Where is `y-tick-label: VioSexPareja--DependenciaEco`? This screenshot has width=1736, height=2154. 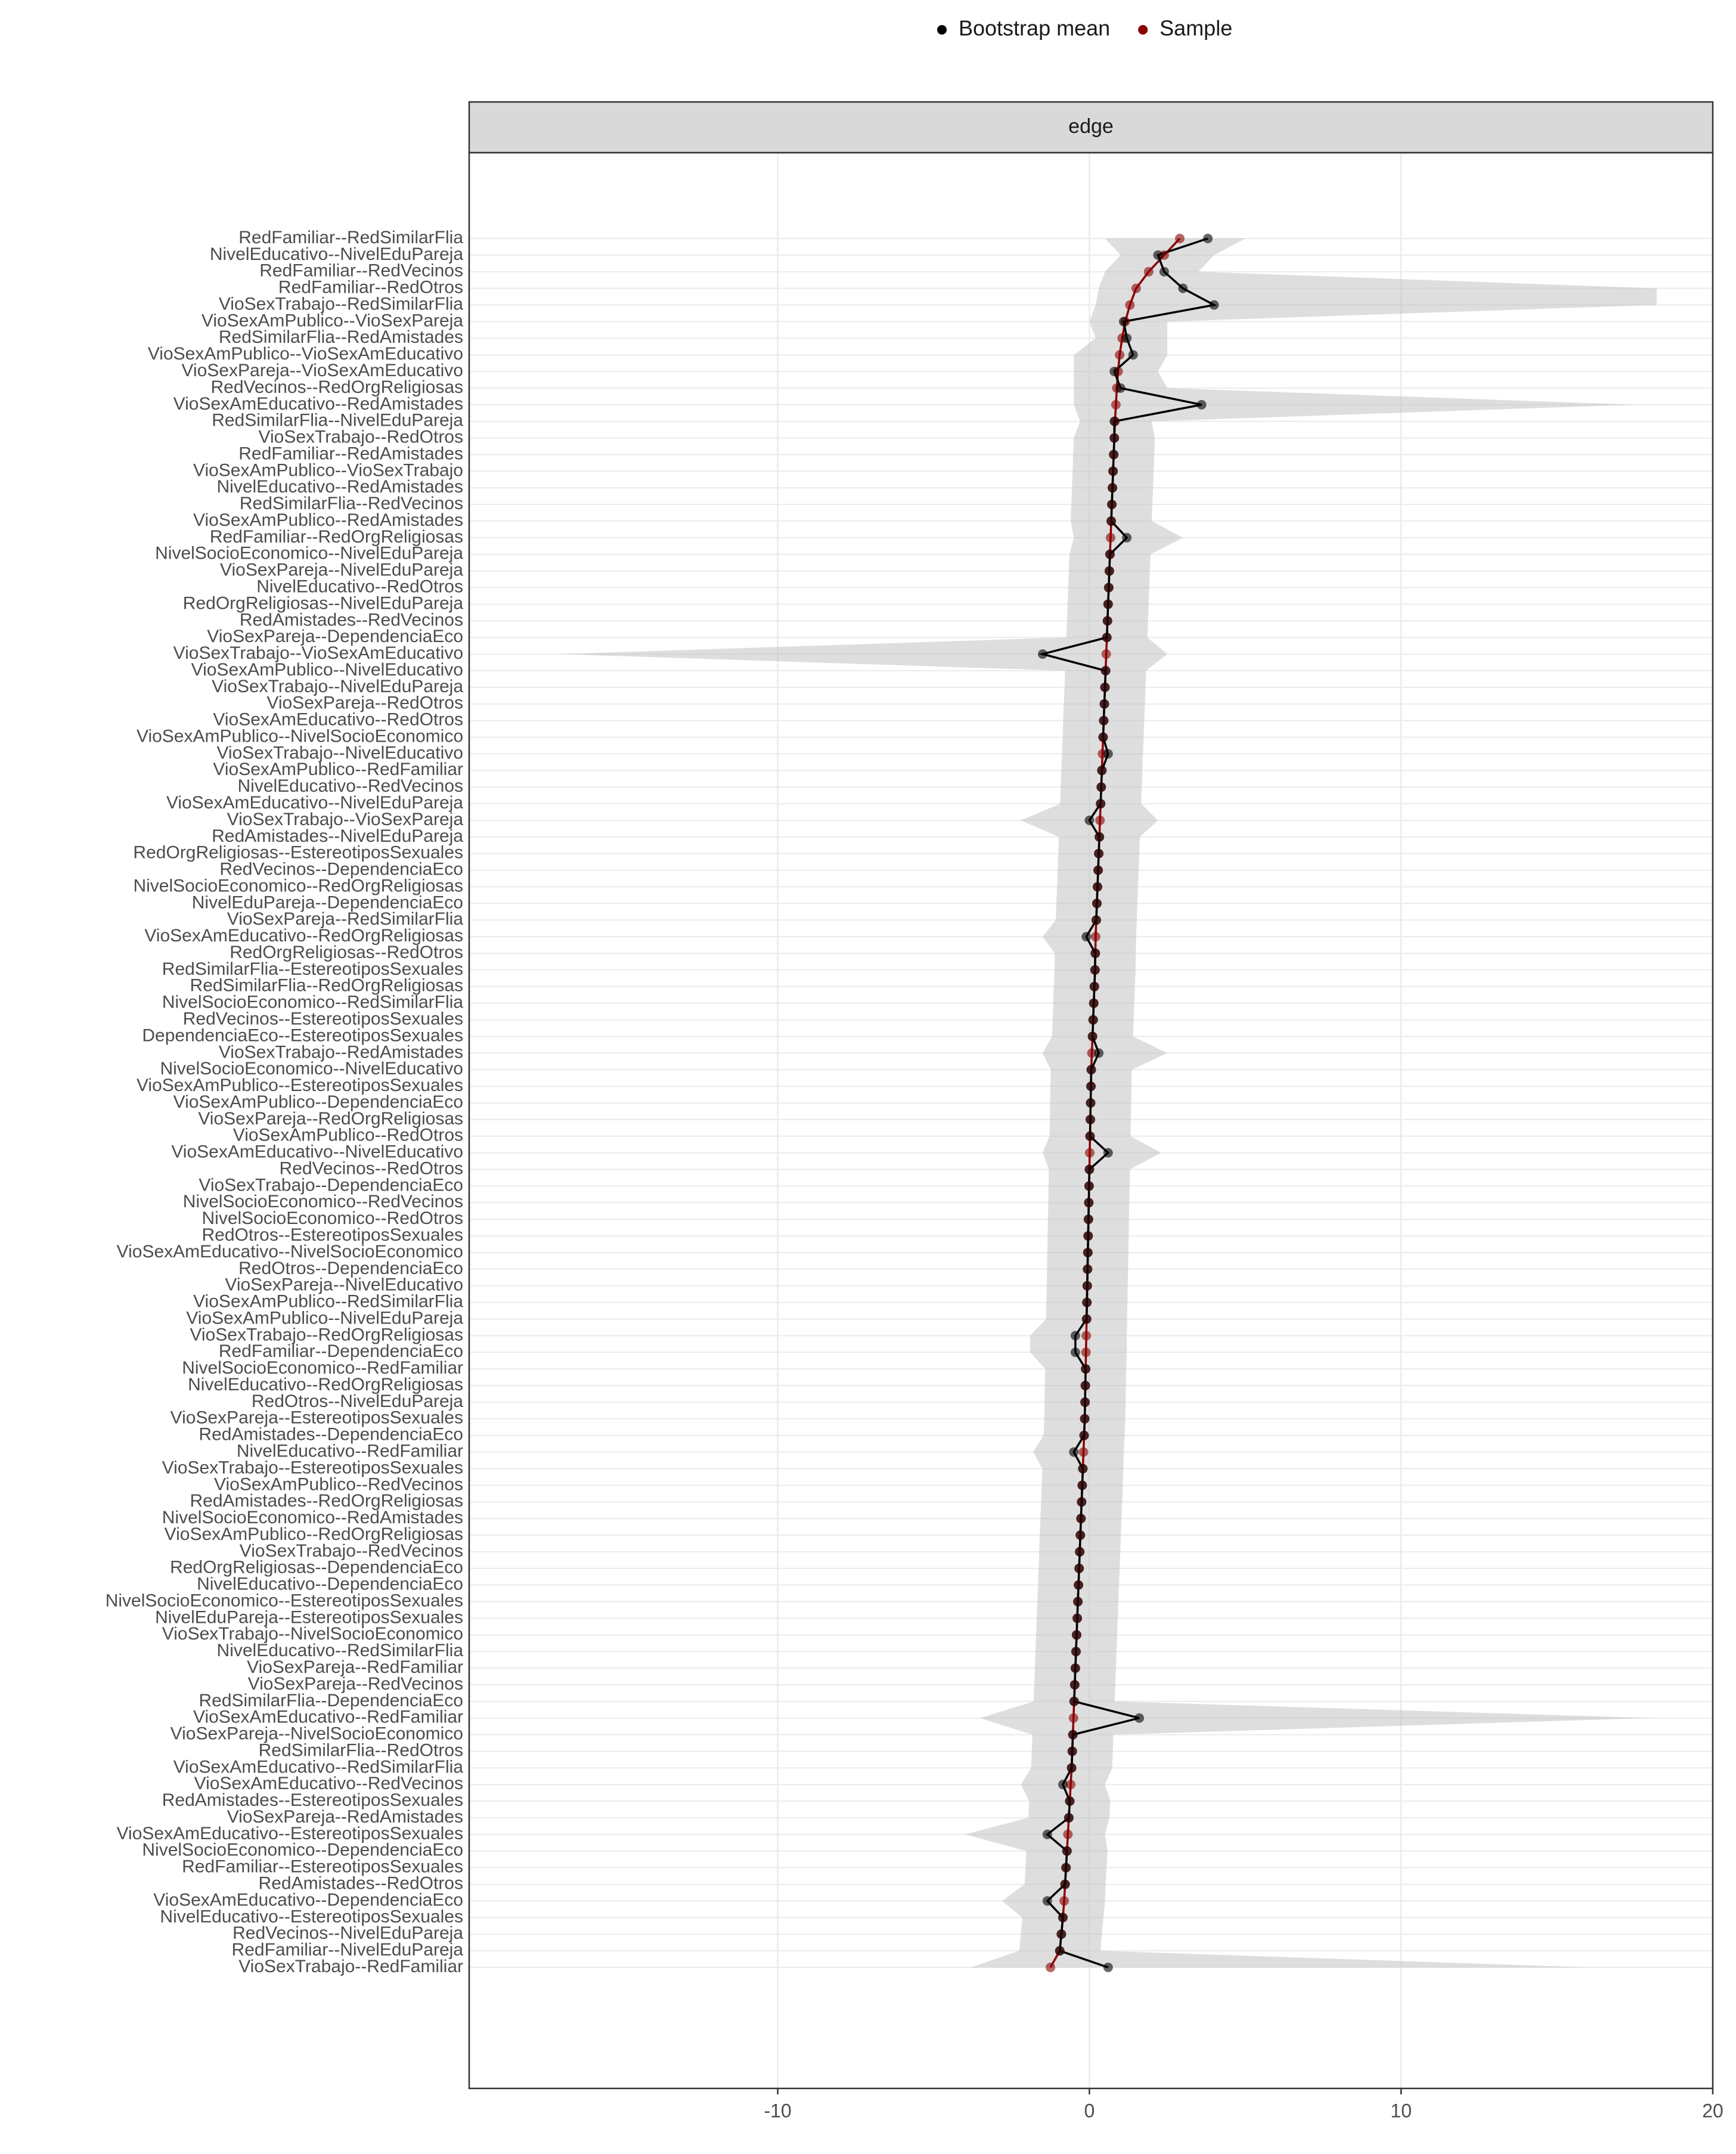
y-tick-label: VioSexPareja--DependenciaEco is located at coordinates (335, 636).